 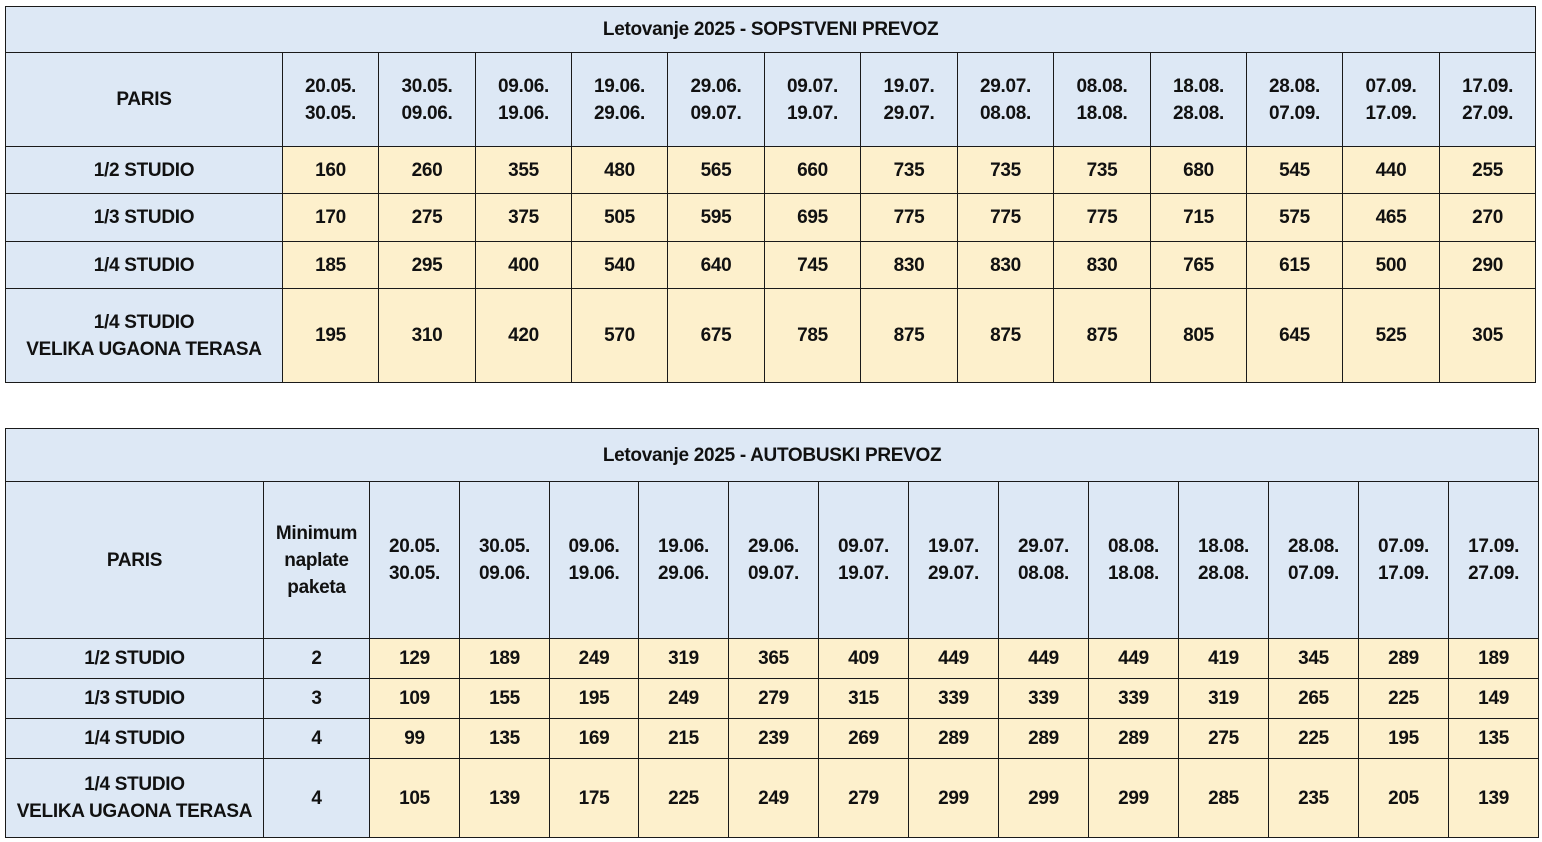 I want to click on price-cell: 285, so click(x=1223, y=798).